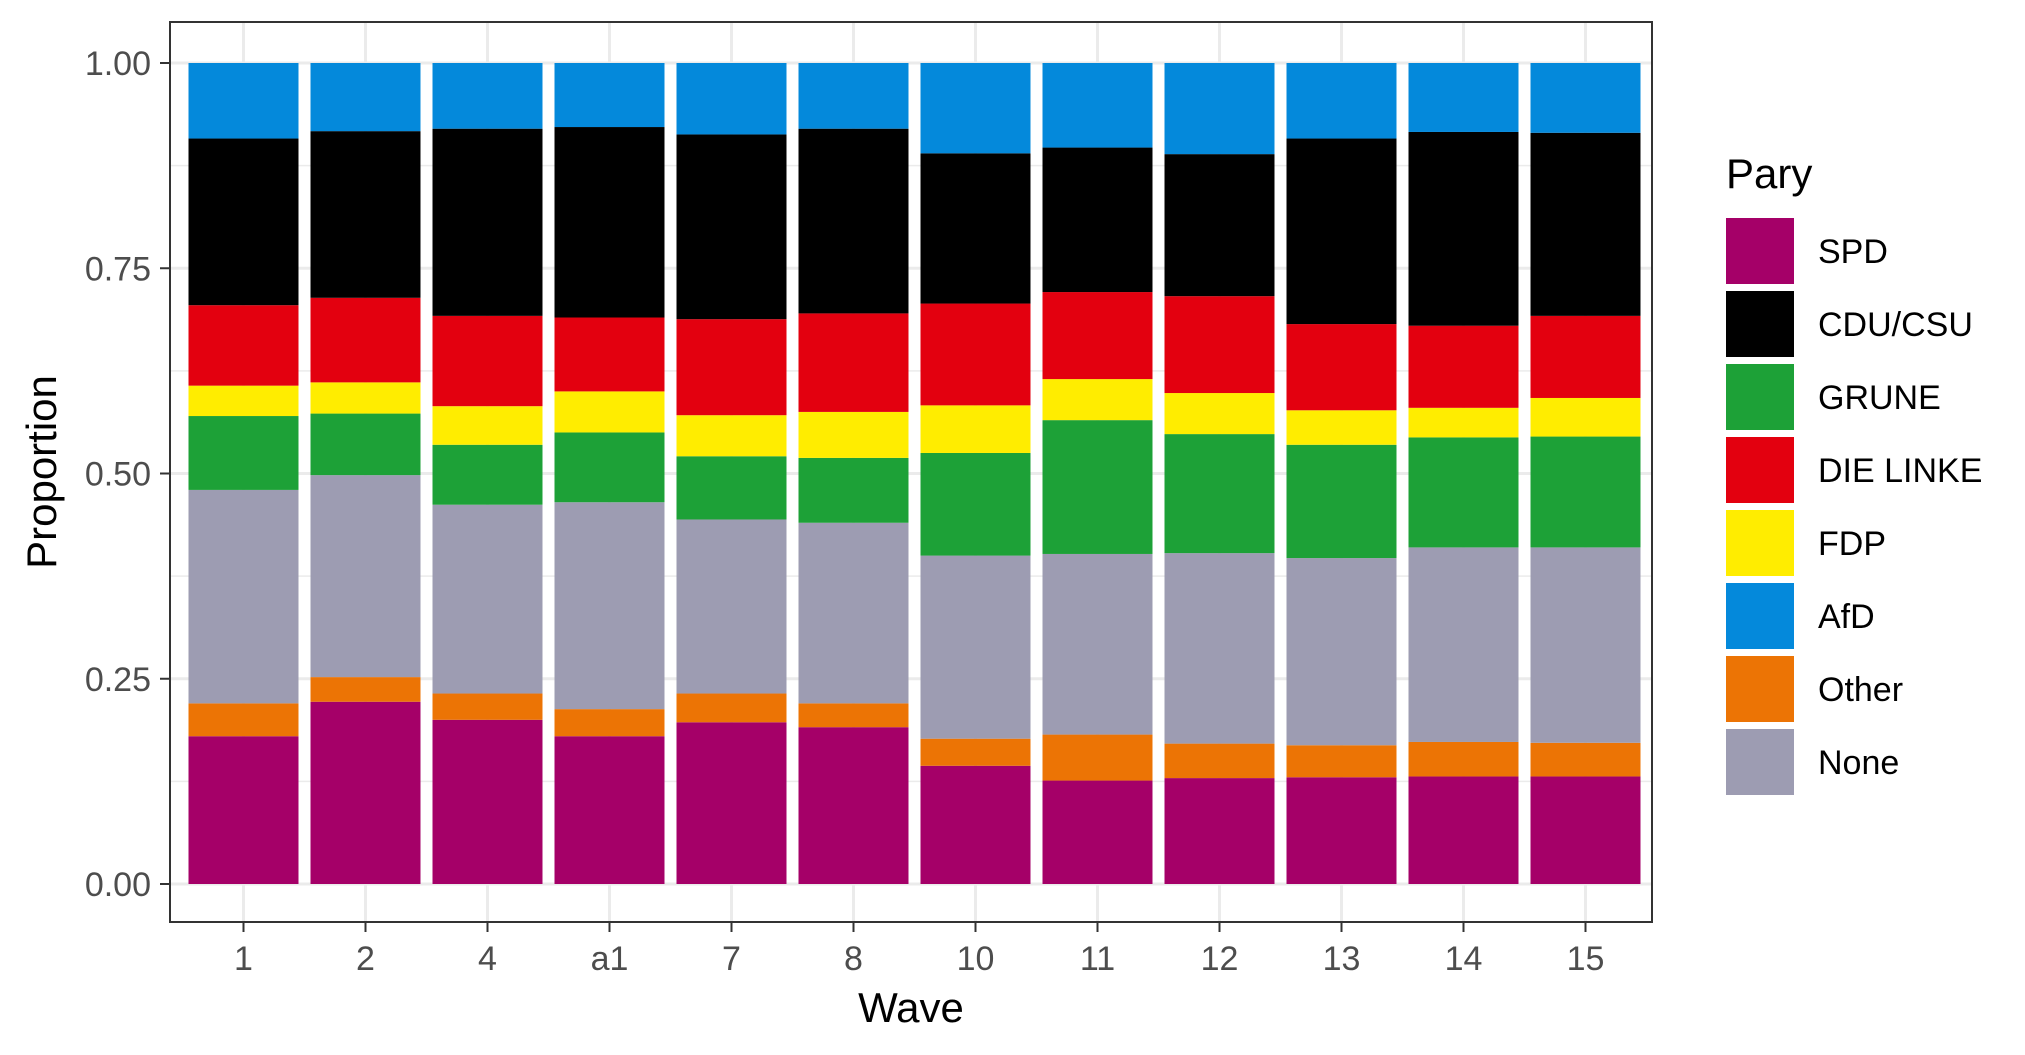  Describe the element at coordinates (1900, 471) in the screenshot. I see `legend-label-die-linke: DIE LINKE` at that location.